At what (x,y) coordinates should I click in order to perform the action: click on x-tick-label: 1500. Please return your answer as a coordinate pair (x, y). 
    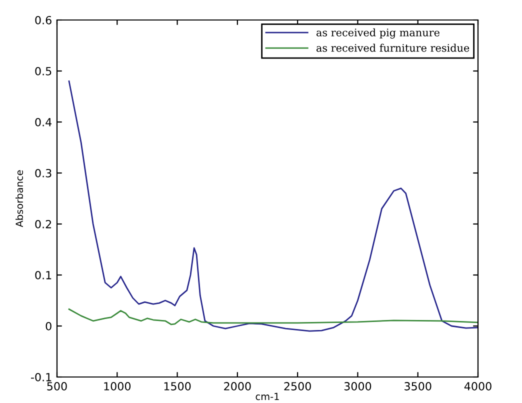
    Looking at the image, I should click on (177, 386).